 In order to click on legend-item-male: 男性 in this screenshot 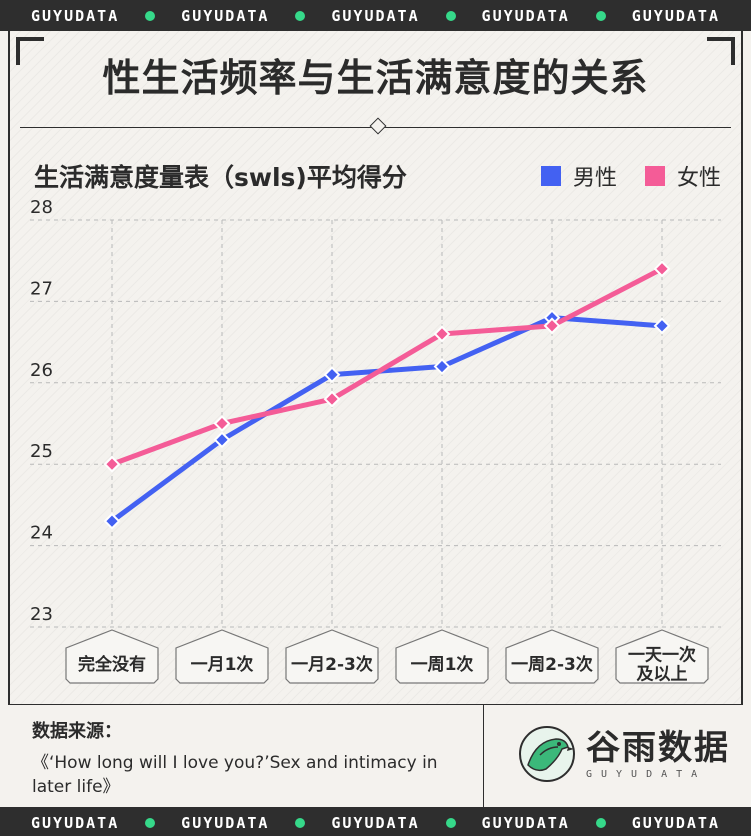, I will do `click(578, 176)`.